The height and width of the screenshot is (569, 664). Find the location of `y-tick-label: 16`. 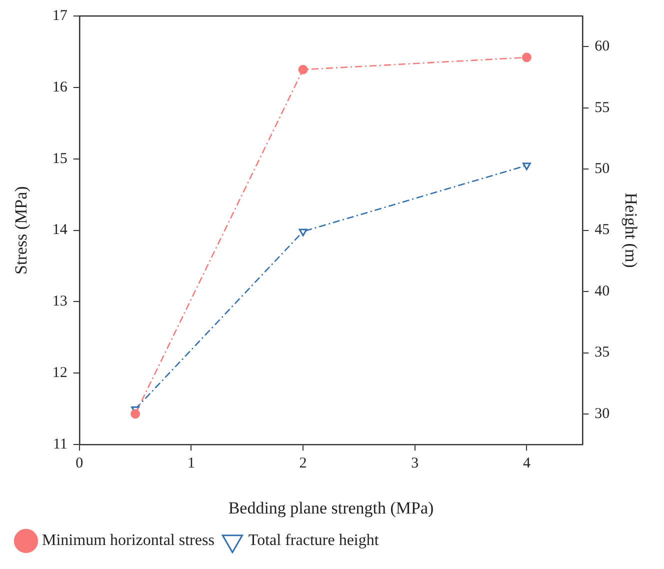

y-tick-label: 16 is located at coordinates (60, 87).